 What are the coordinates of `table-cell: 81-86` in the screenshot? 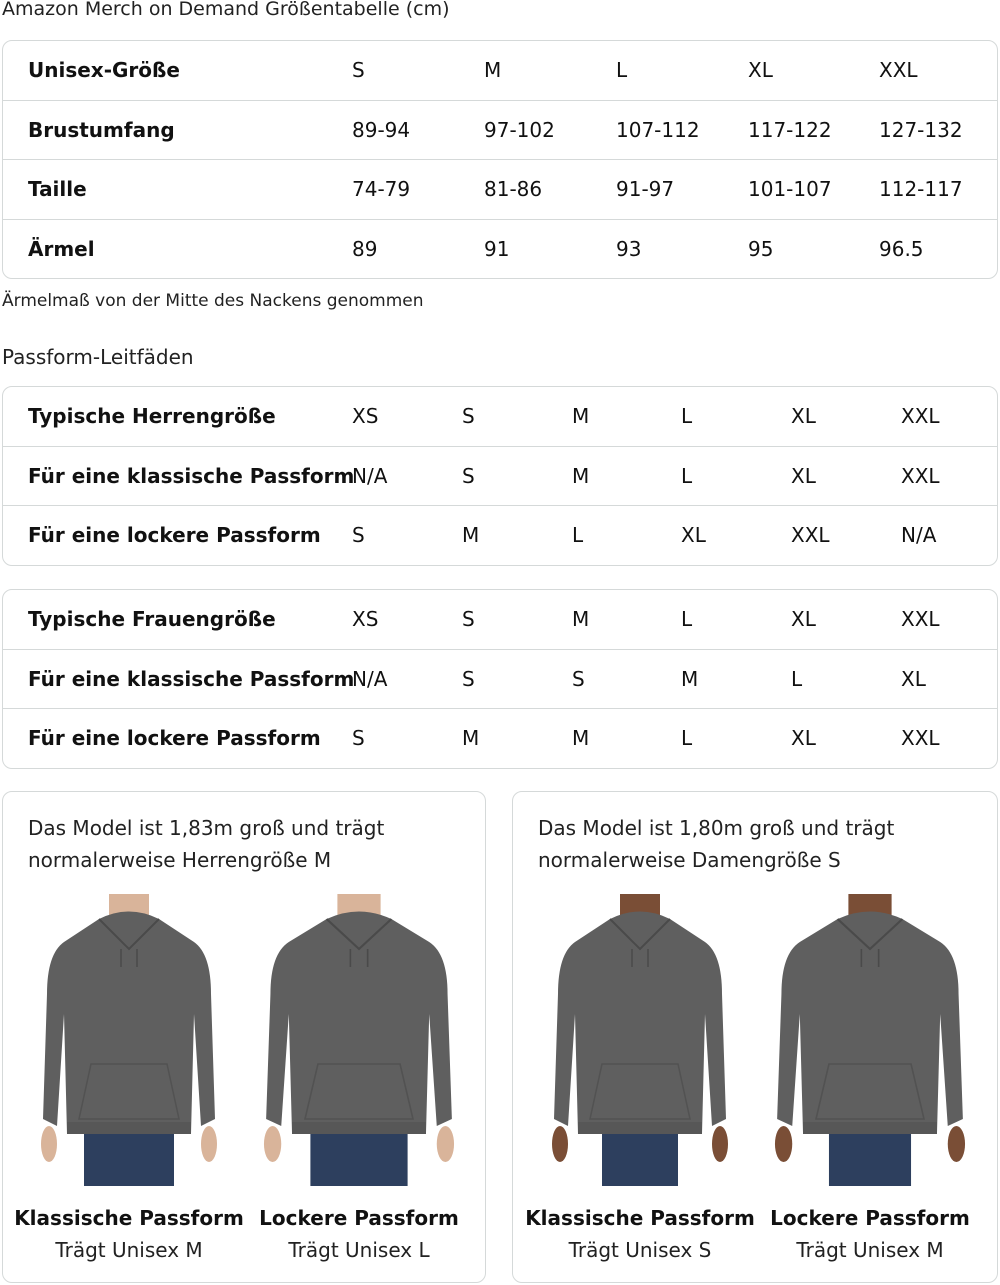 It's located at (513, 189).